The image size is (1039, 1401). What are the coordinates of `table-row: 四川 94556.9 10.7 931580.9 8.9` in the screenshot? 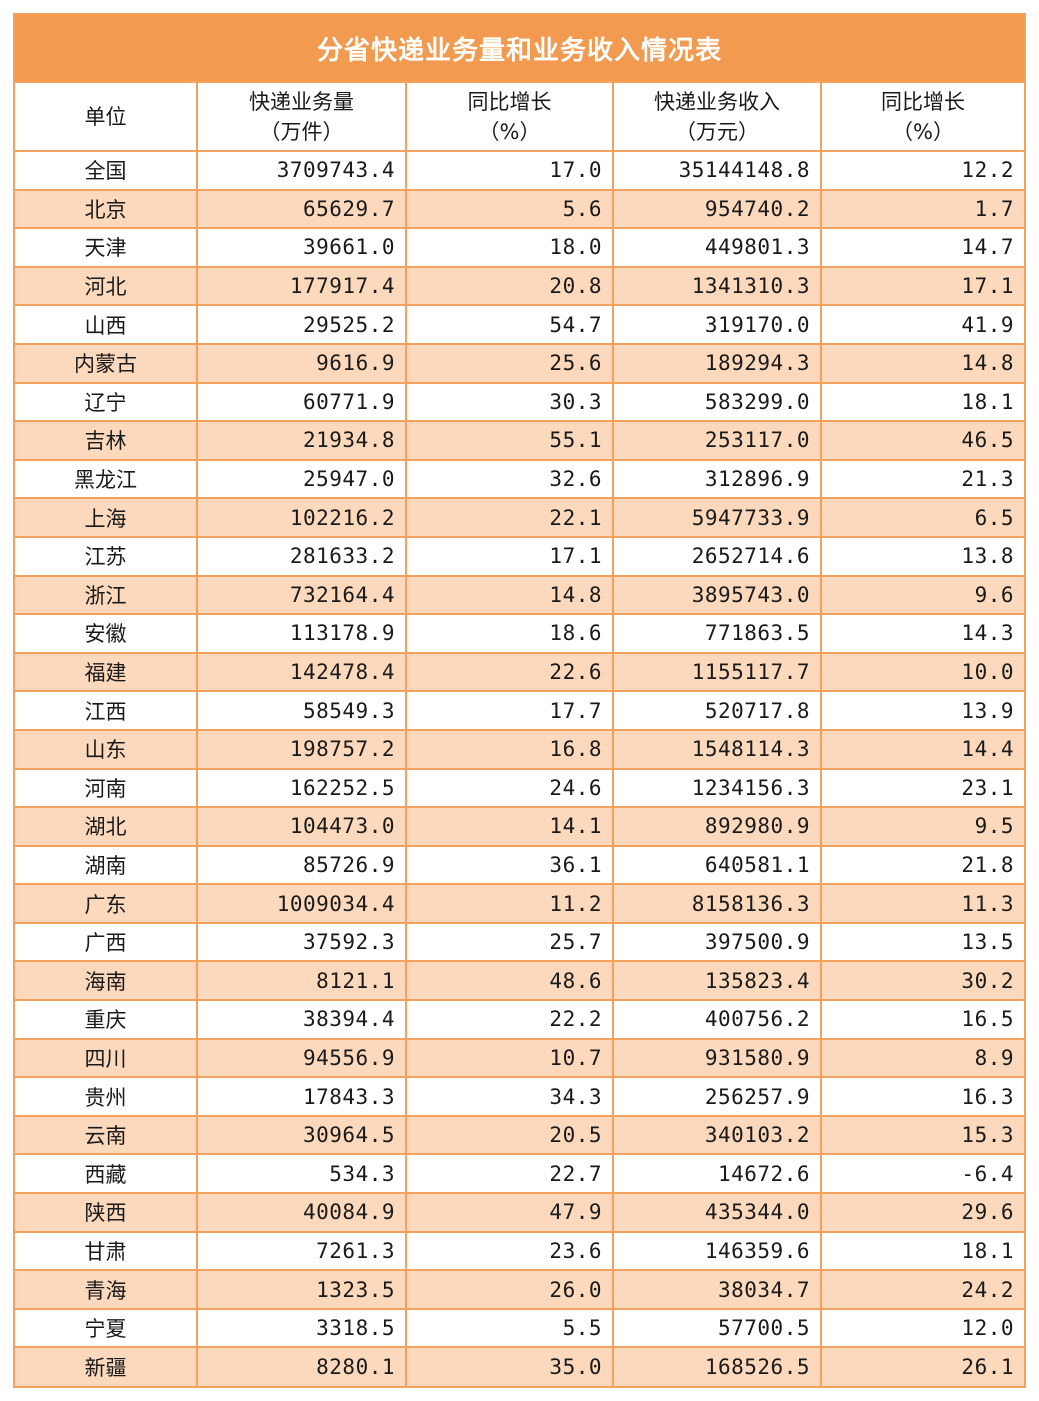 It's located at (519, 1058).